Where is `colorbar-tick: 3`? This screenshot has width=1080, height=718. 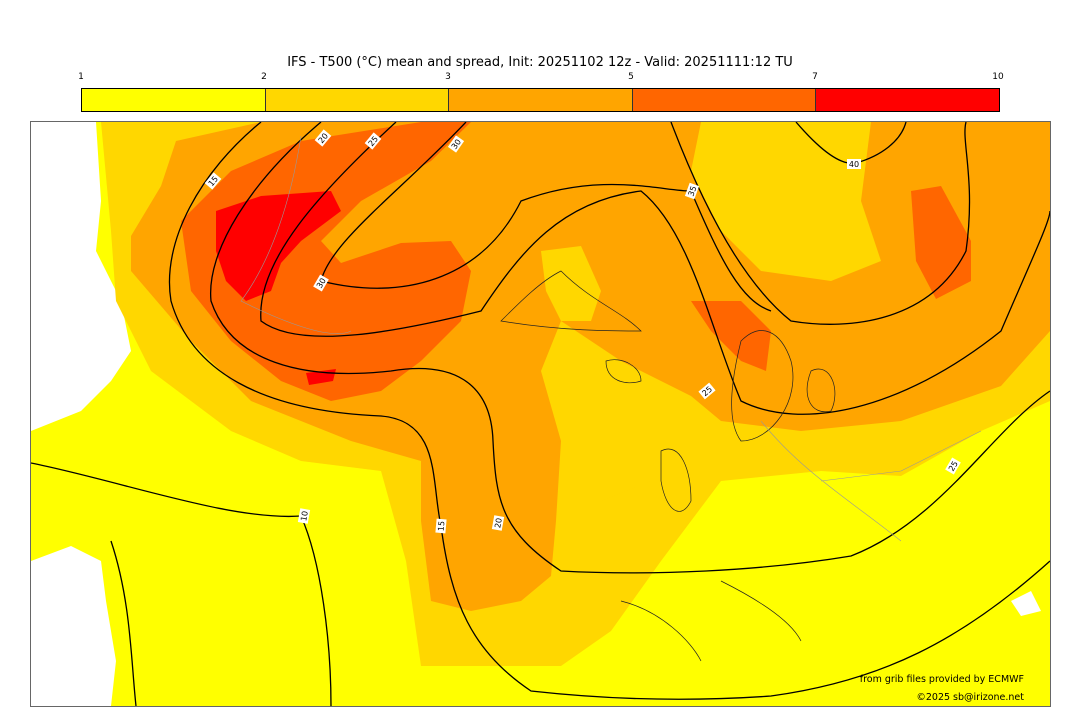 colorbar-tick: 3 is located at coordinates (448, 77).